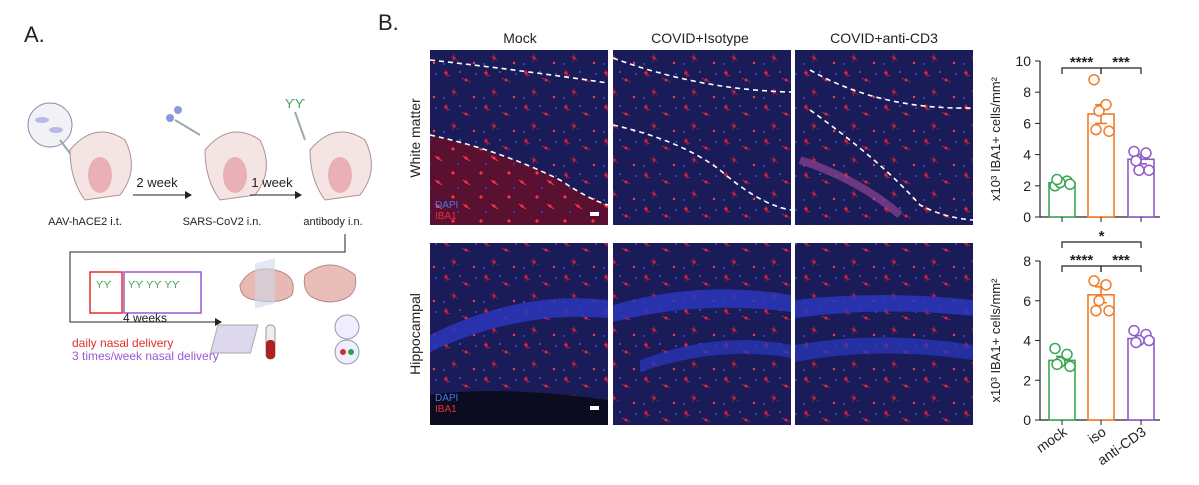 The image size is (1199, 485). What do you see at coordinates (415, 138) in the screenshot?
I see `row-label: White matter` at bounding box center [415, 138].